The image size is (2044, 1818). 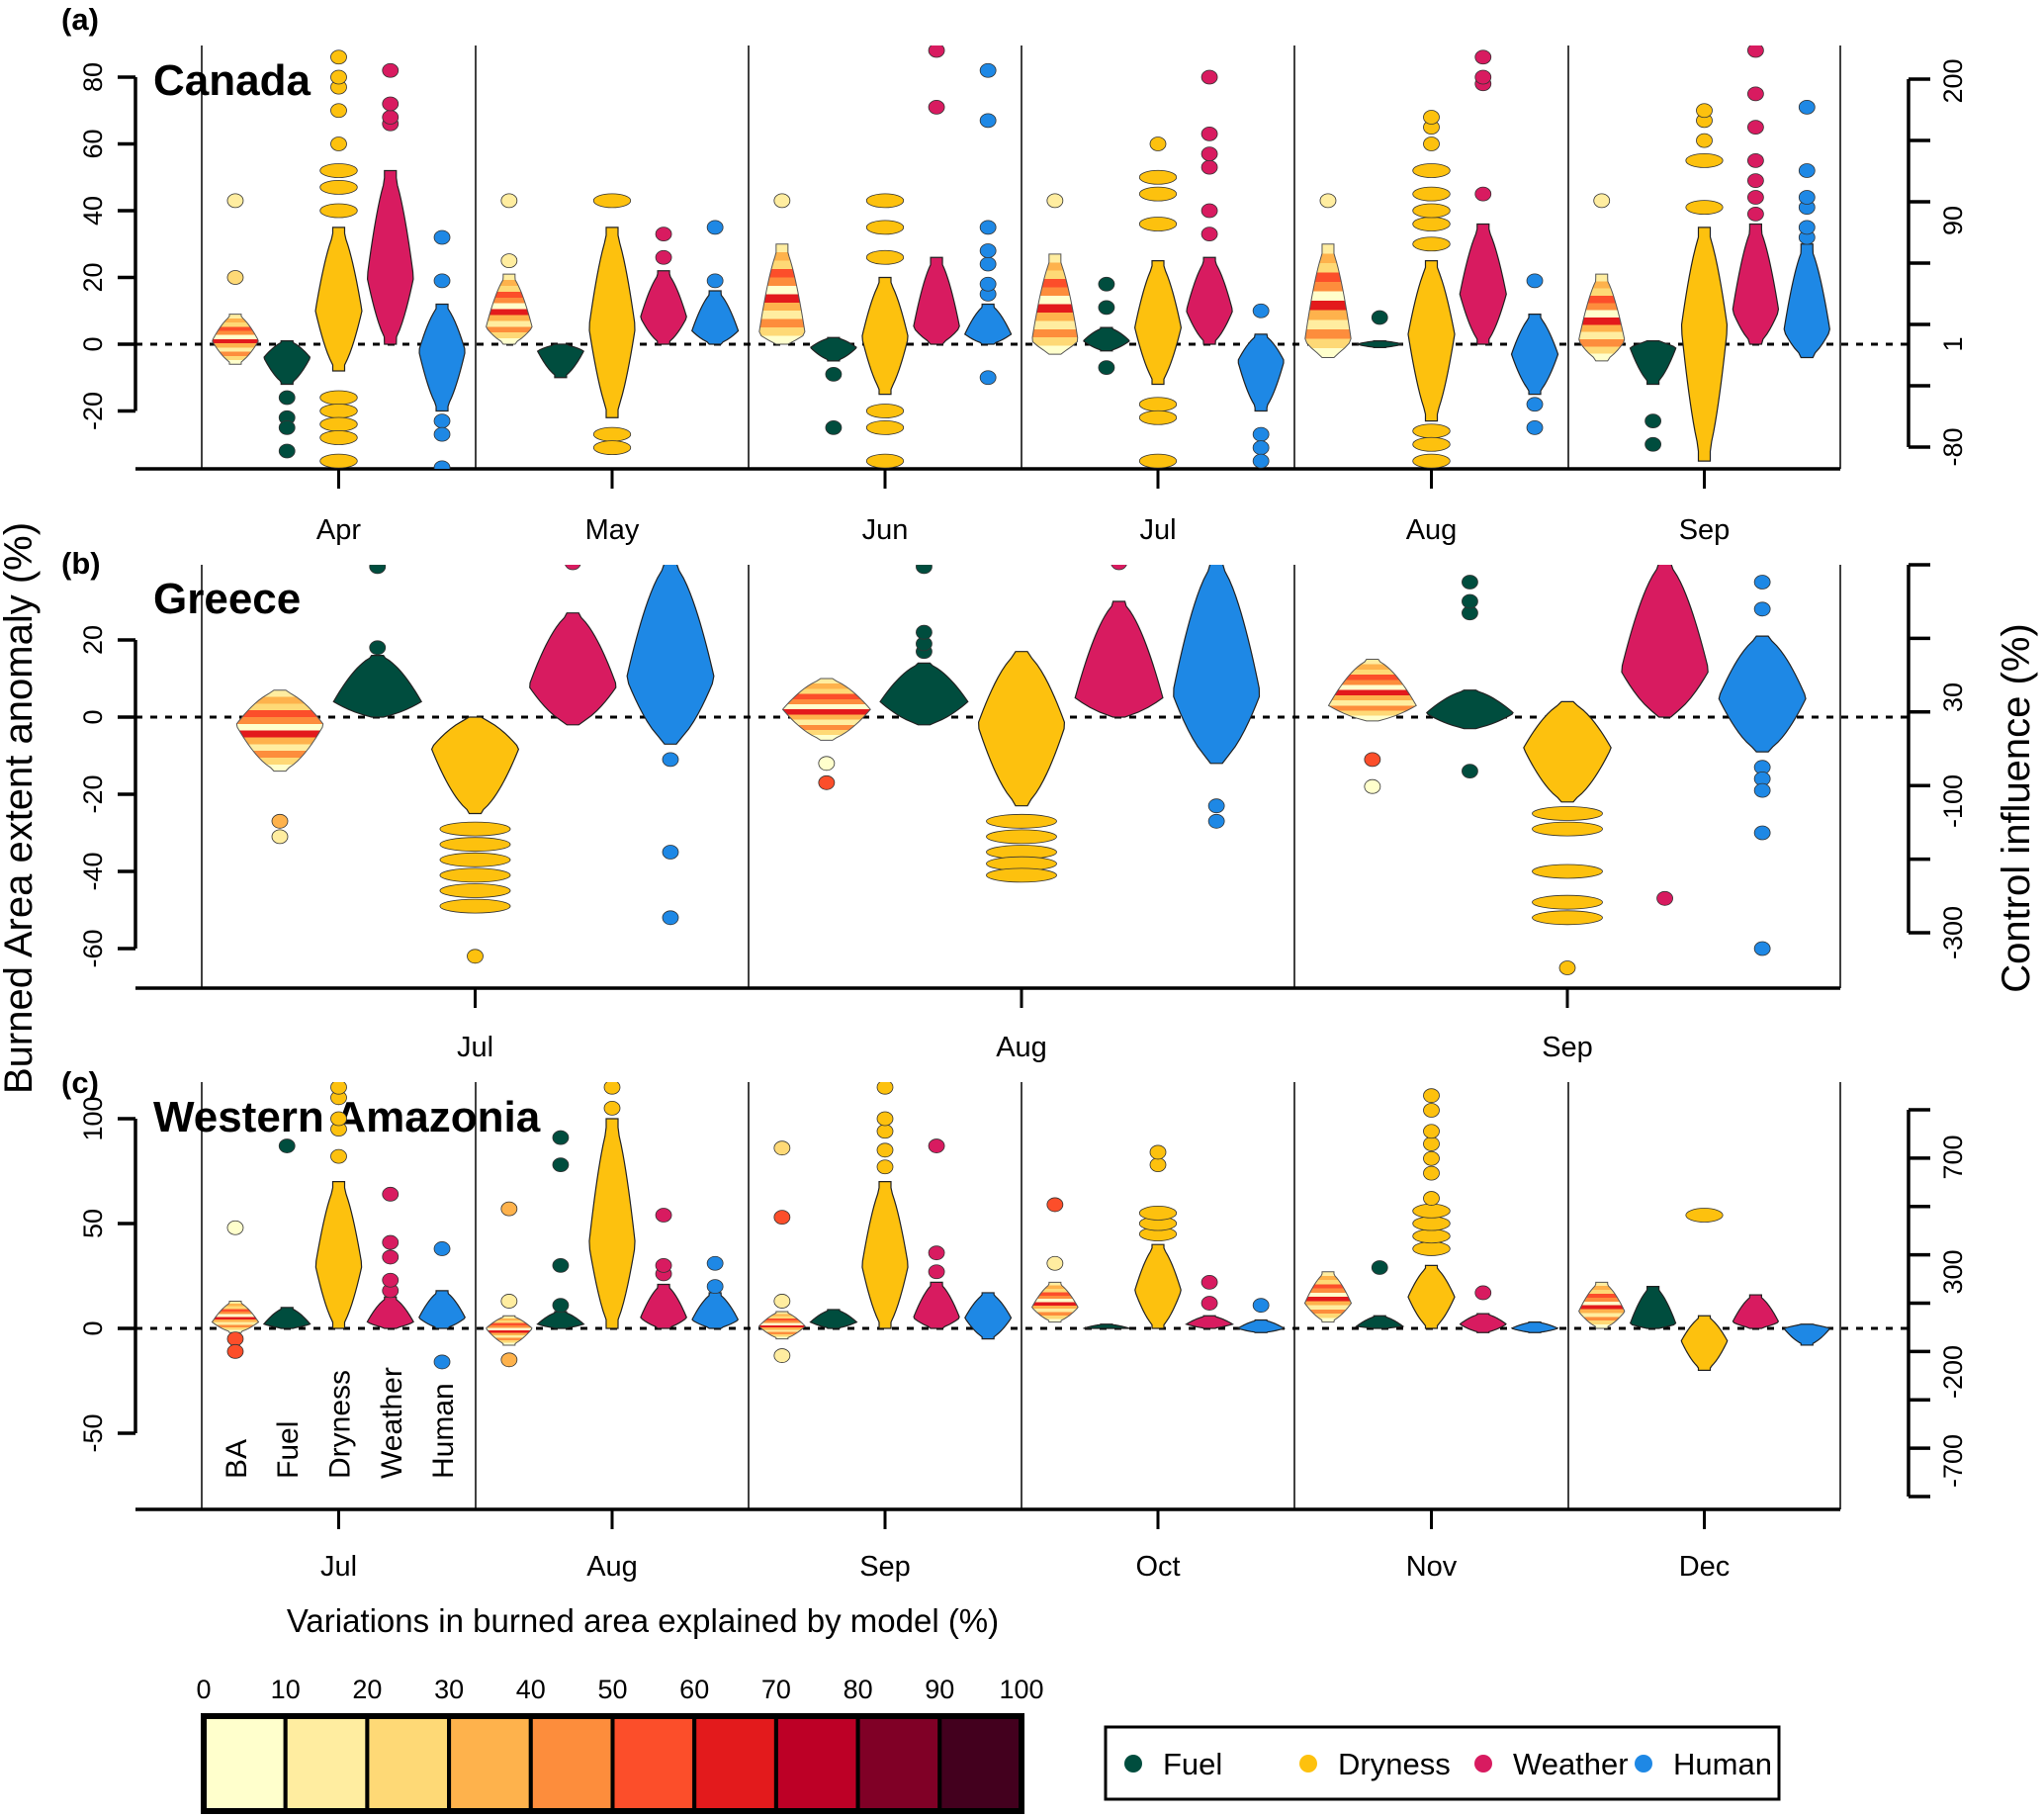 I want to click on violin-fuel-jul, so click(x=1106, y=326).